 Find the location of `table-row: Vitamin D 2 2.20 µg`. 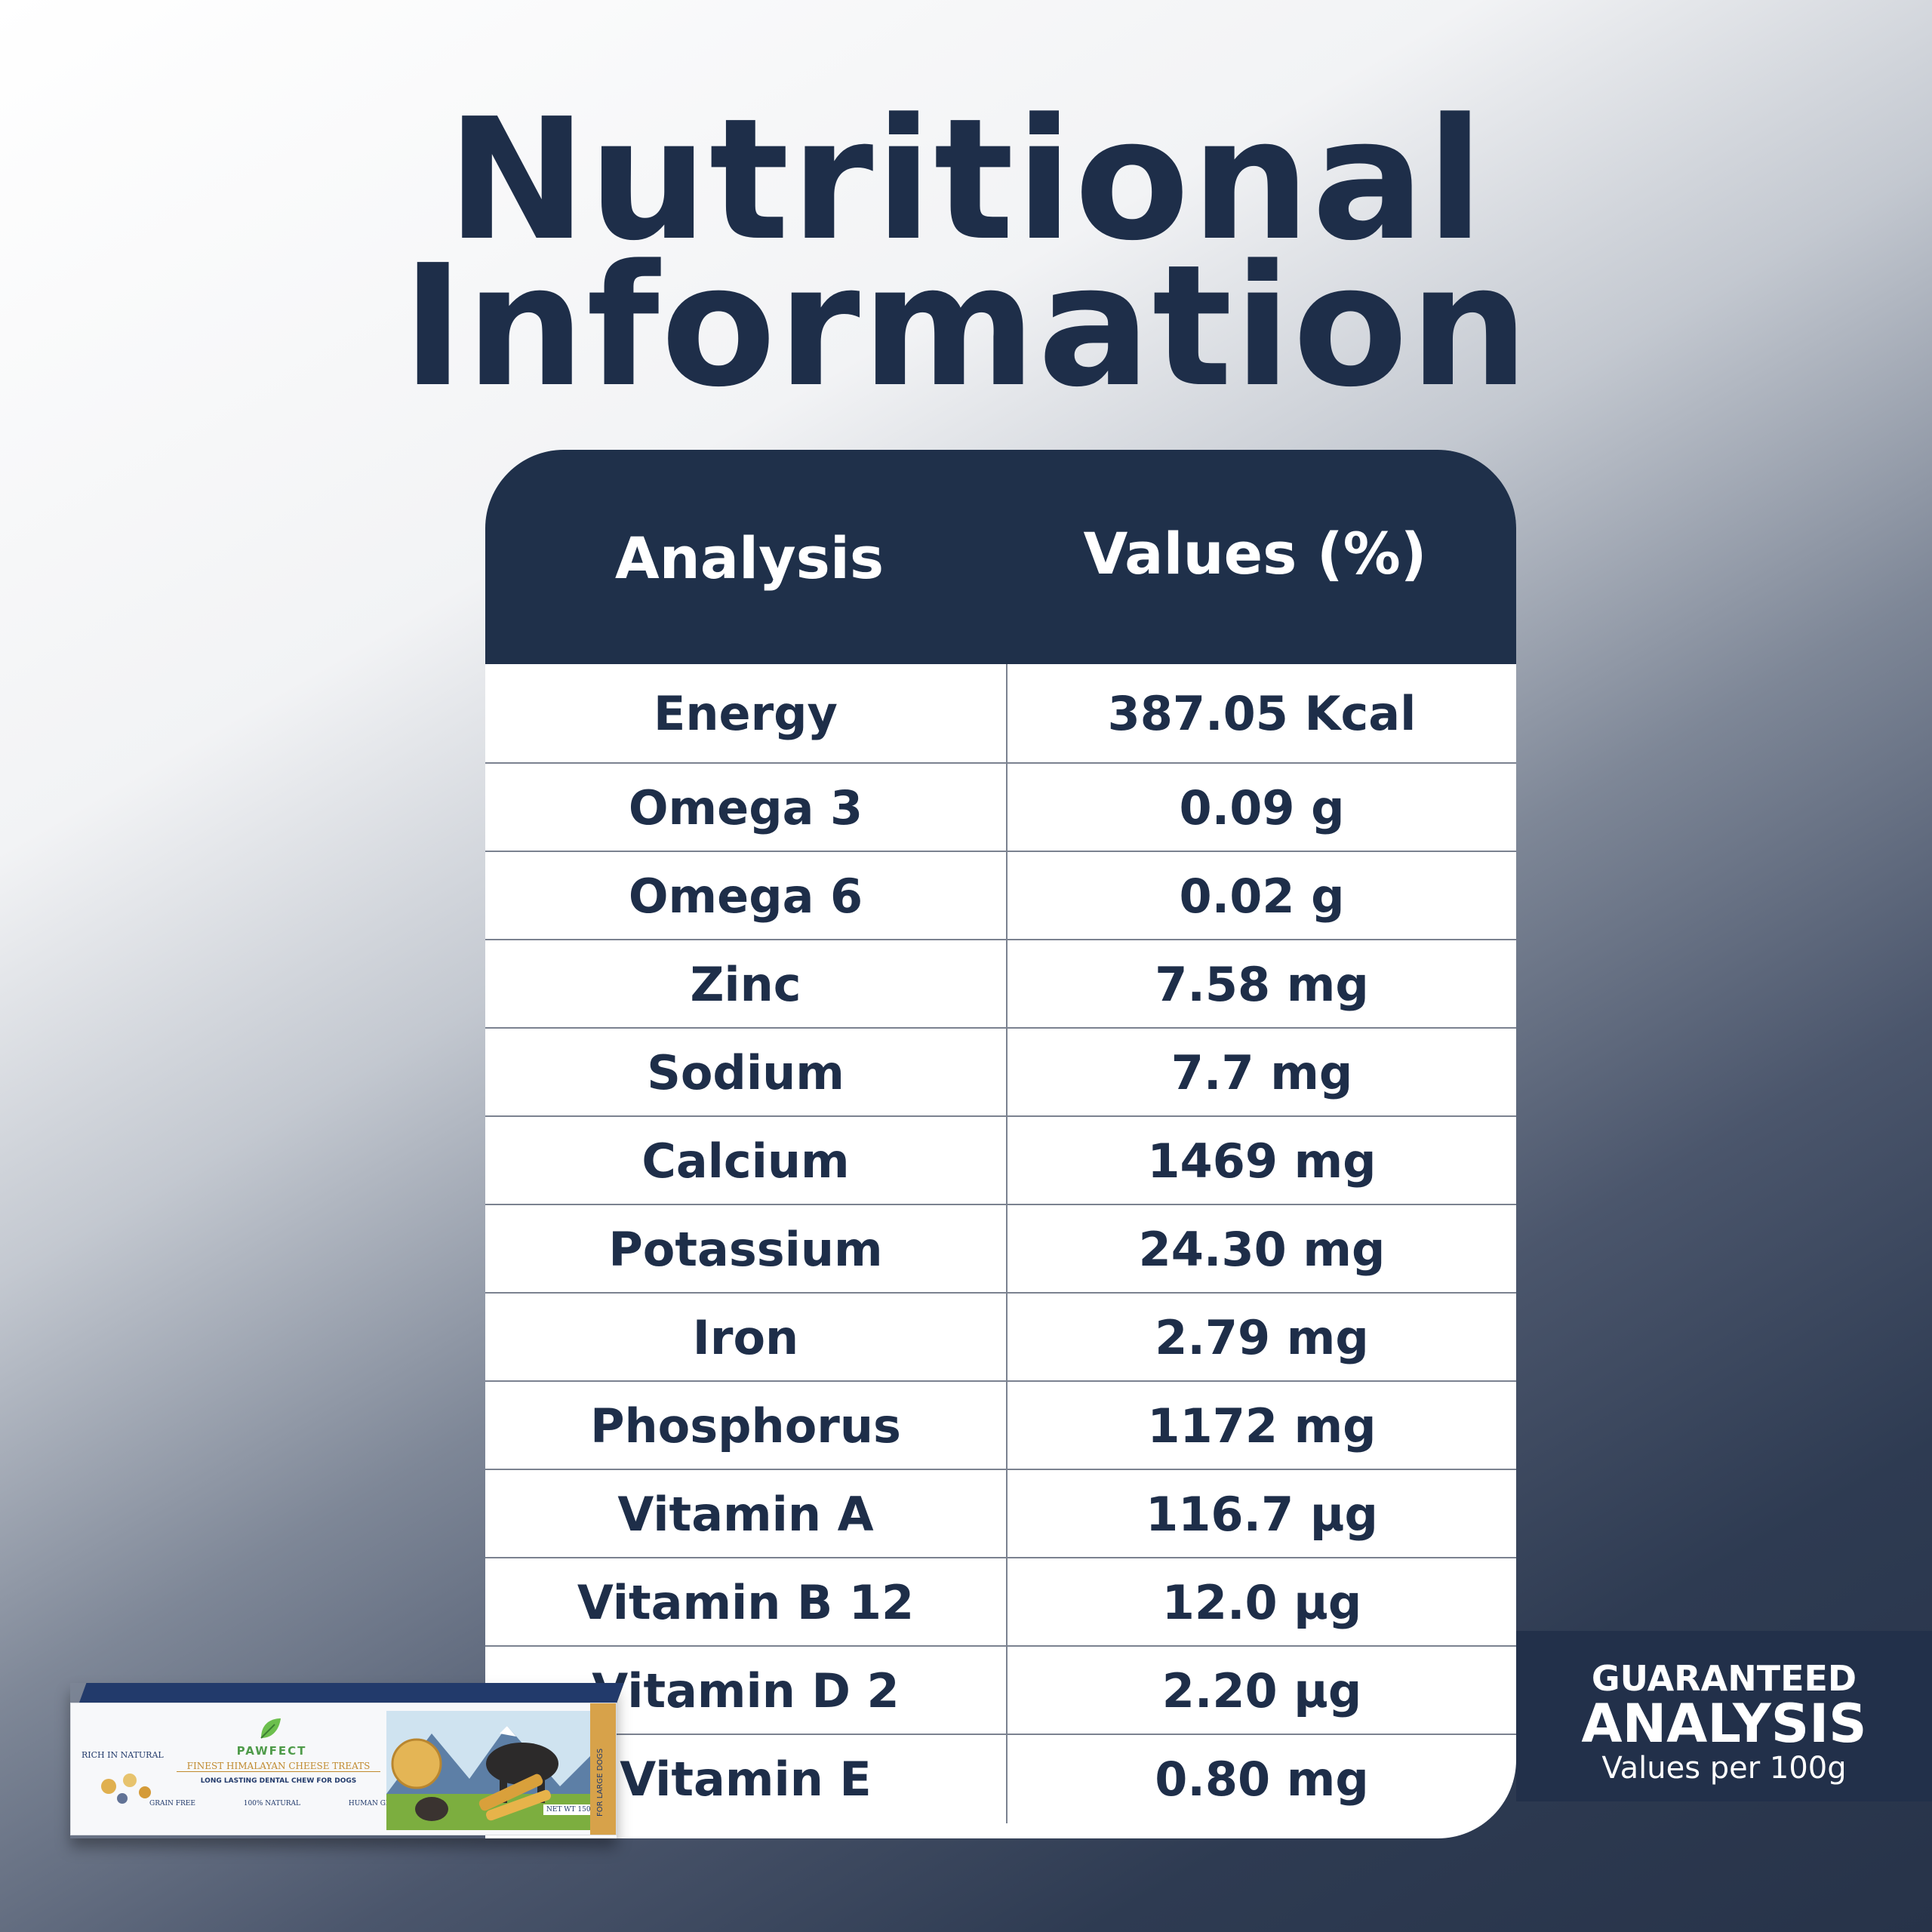

table-row: Vitamin D 2 2.20 µg is located at coordinates (1000, 1691).